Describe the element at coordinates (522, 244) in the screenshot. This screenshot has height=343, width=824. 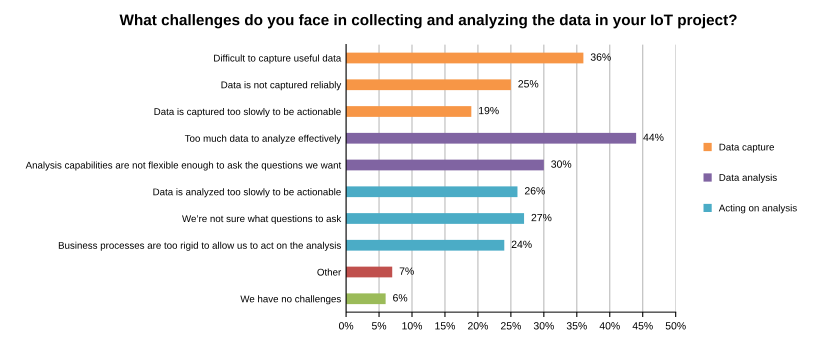
I see `data-label: 24%` at that location.